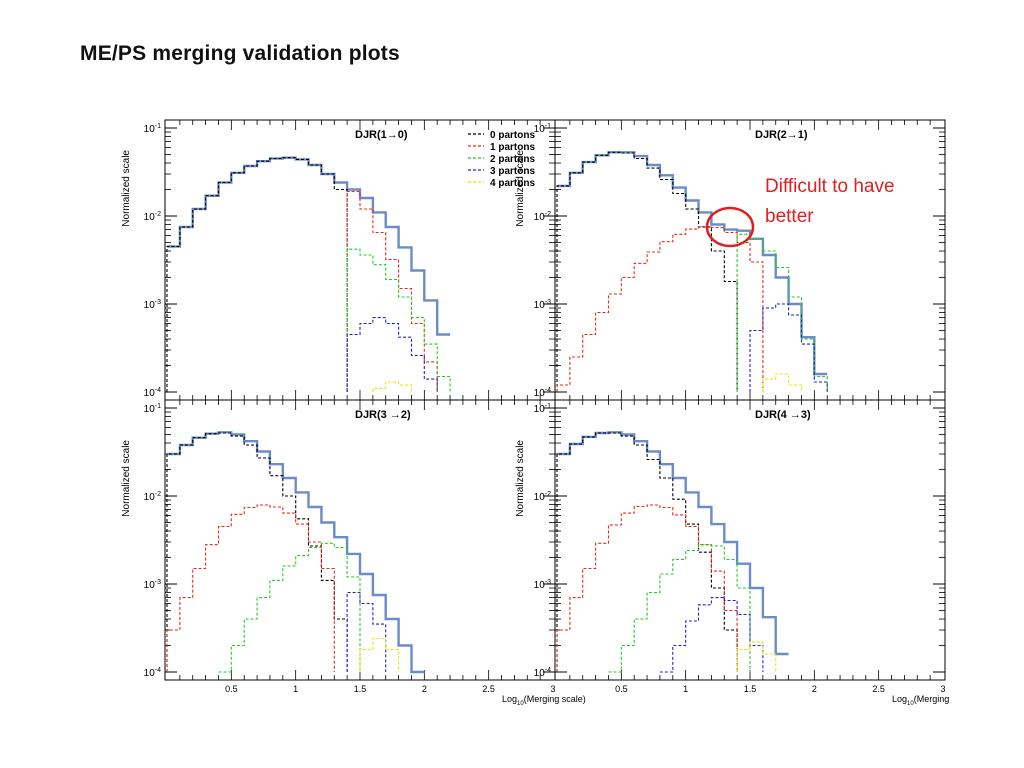 This screenshot has height=768, width=1024. I want to click on panel-frame, so click(360, 540).